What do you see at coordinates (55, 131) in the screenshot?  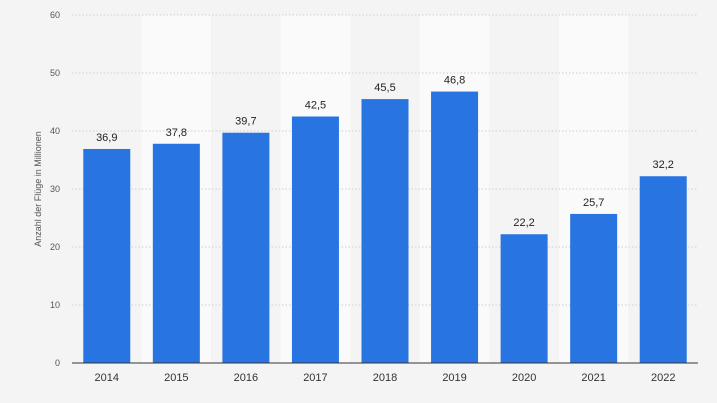 I see `y-tick-label: 40` at bounding box center [55, 131].